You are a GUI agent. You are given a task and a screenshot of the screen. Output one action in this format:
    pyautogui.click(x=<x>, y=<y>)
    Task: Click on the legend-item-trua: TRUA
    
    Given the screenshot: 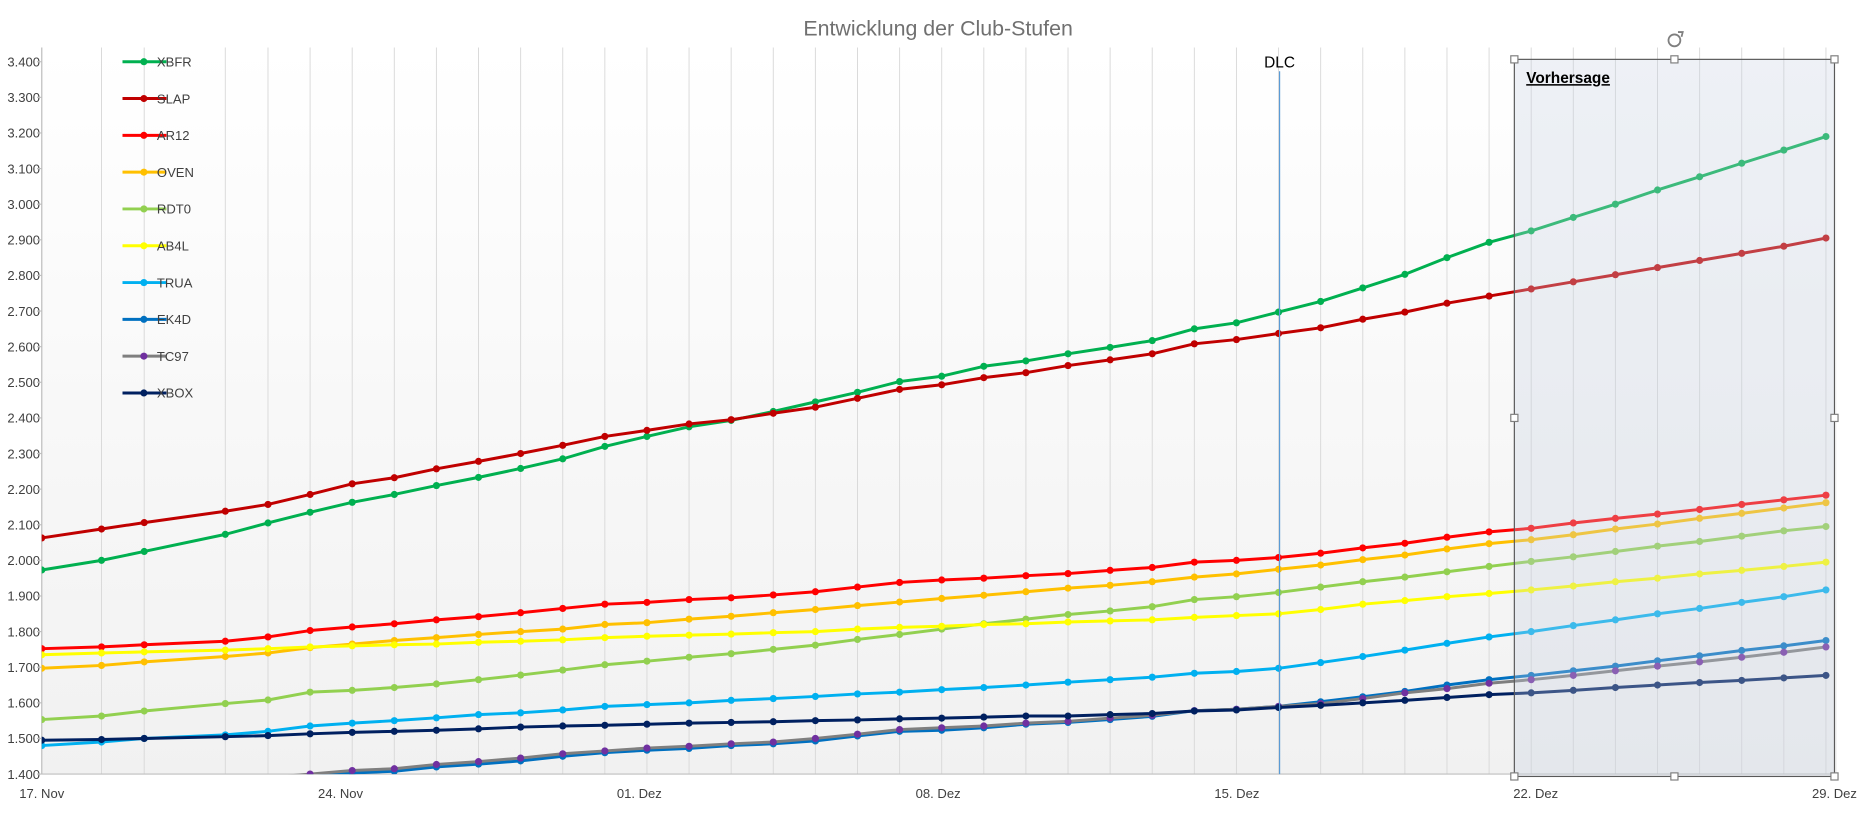 What is the action you would take?
    pyautogui.click(x=157, y=282)
    